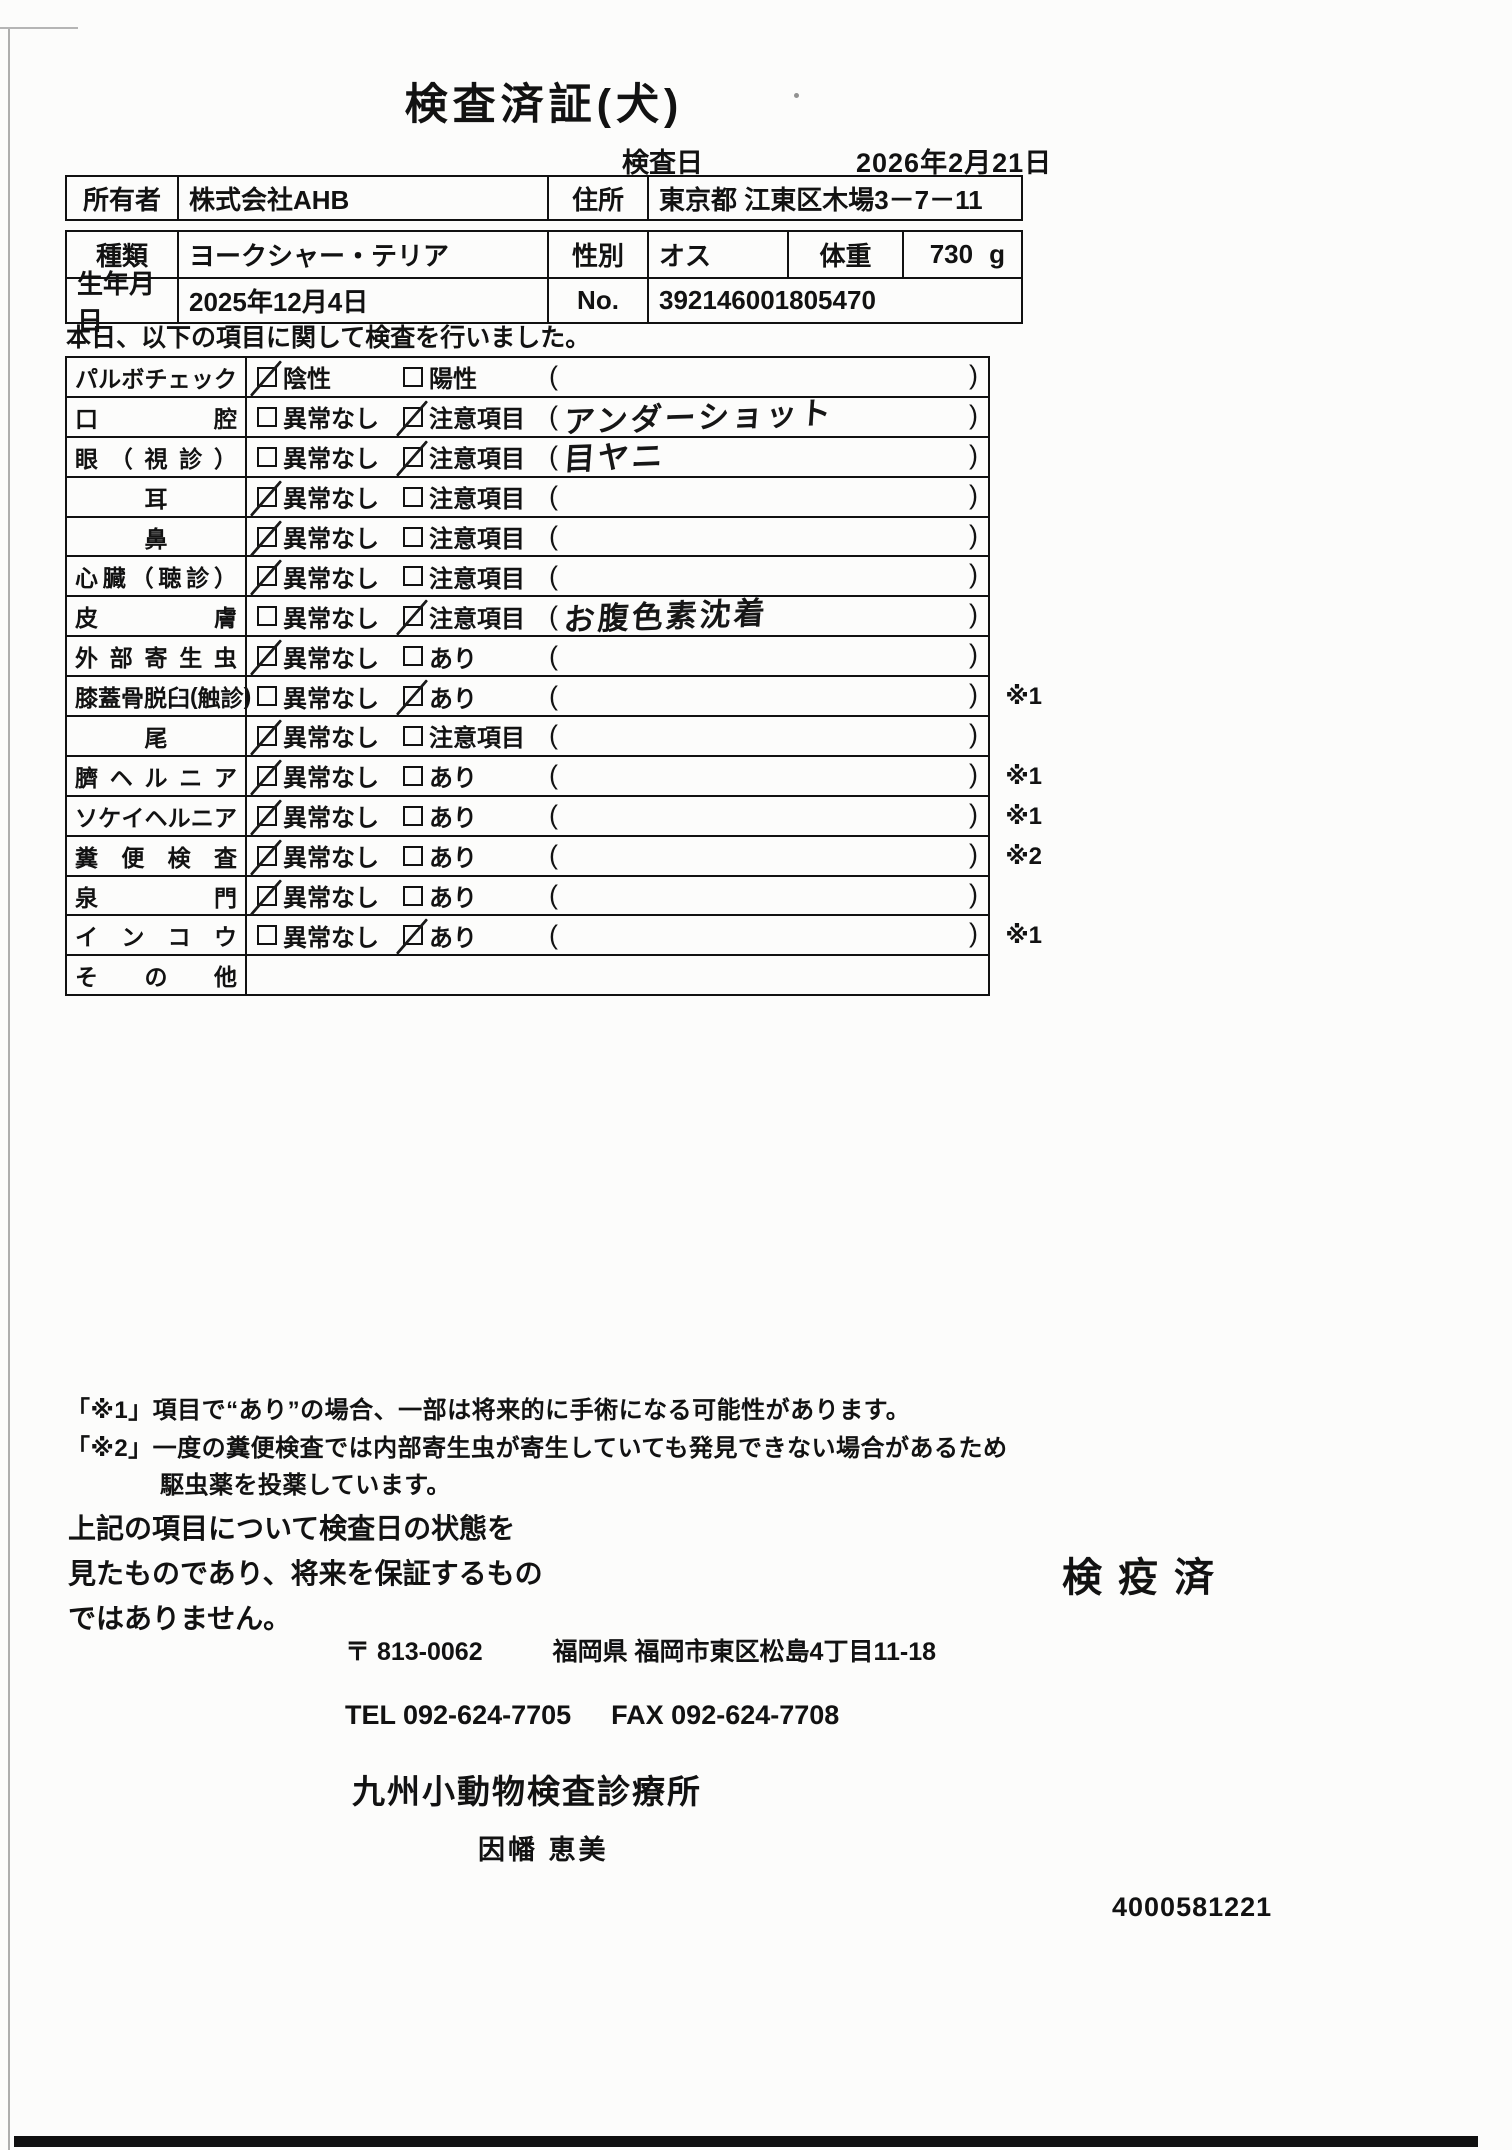  Describe the element at coordinates (844, 254) in the screenshot. I see `weight-label: 体重` at that location.